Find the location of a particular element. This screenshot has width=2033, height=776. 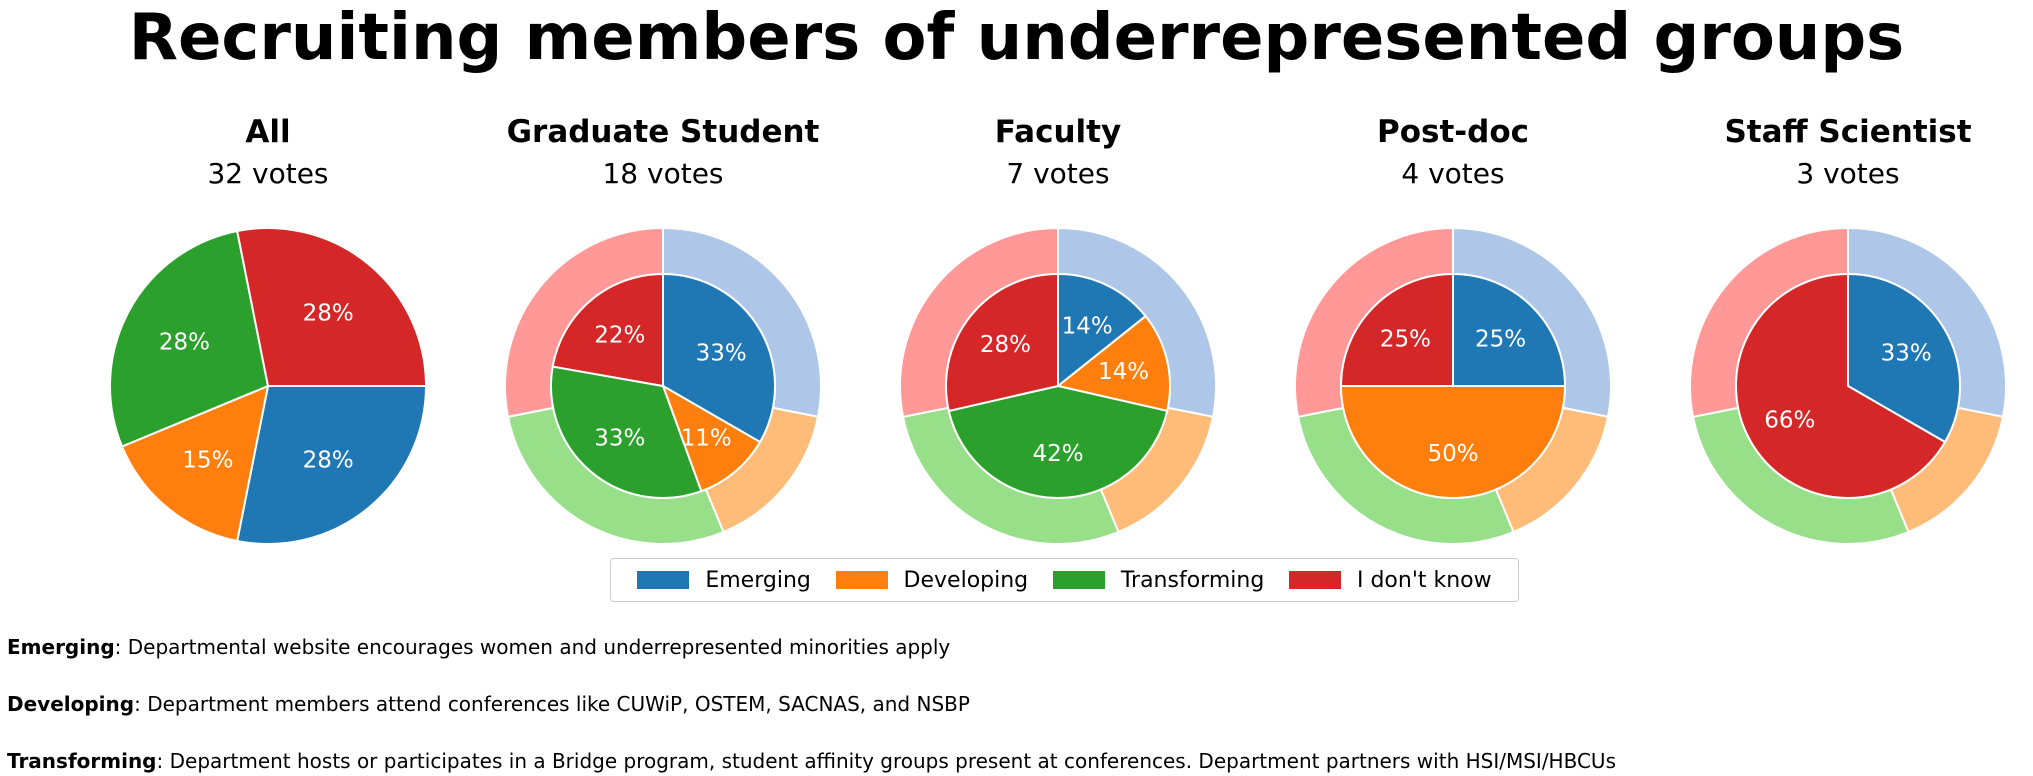

pie-slice-label: 50% is located at coordinates (1452, 454).